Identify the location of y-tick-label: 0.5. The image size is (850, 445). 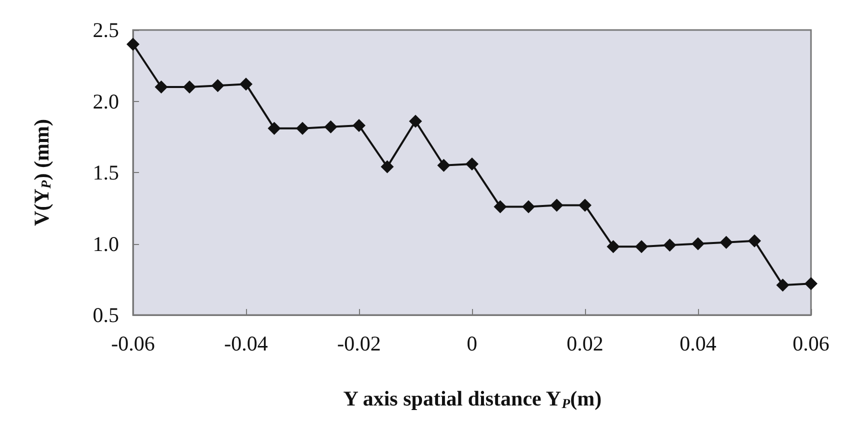
(105, 315).